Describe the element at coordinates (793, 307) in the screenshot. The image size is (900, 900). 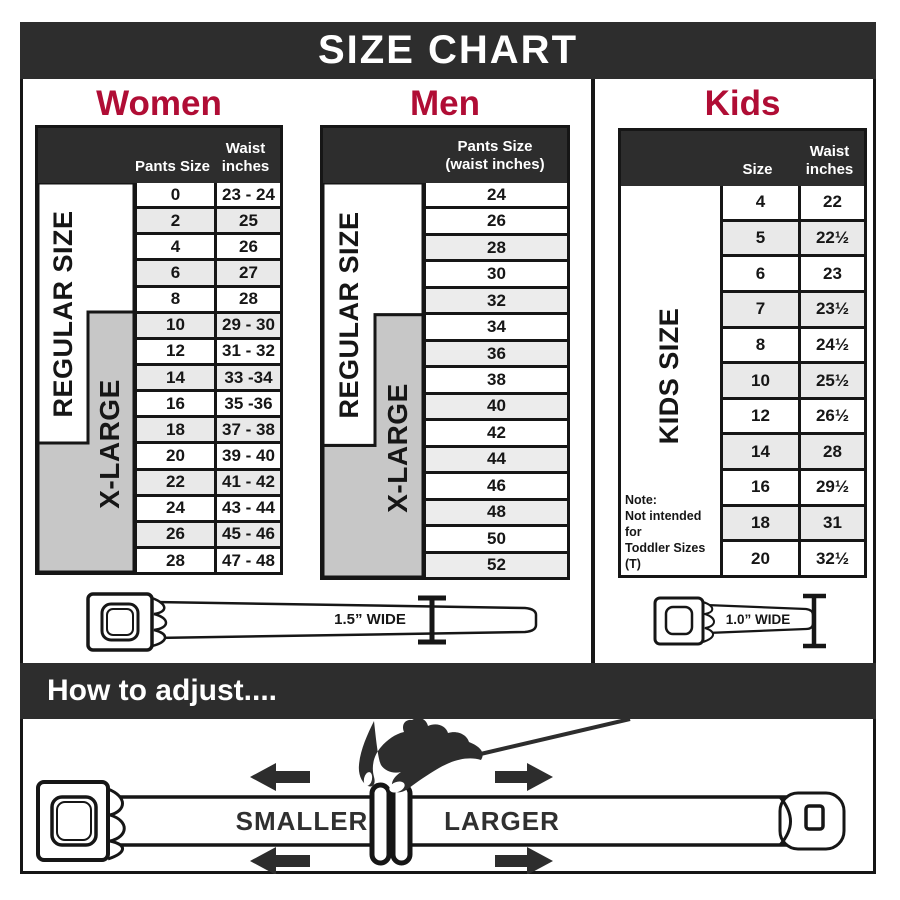
I see `table-row: 7 23½` at that location.